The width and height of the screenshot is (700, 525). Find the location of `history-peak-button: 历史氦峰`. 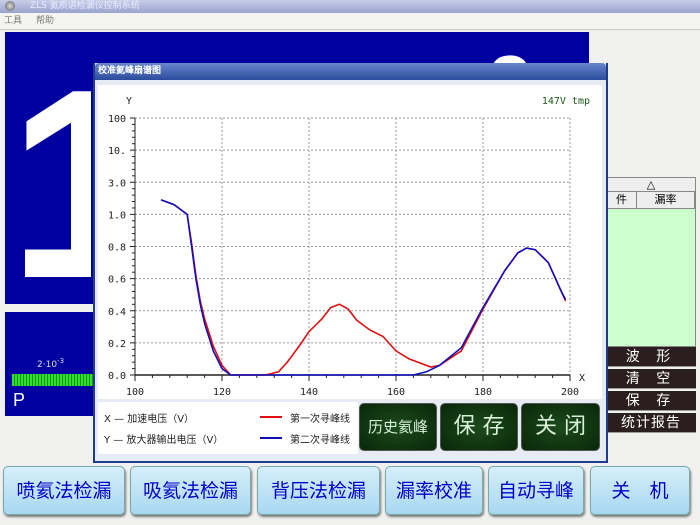

history-peak-button: 历史氦峰 is located at coordinates (398, 427).